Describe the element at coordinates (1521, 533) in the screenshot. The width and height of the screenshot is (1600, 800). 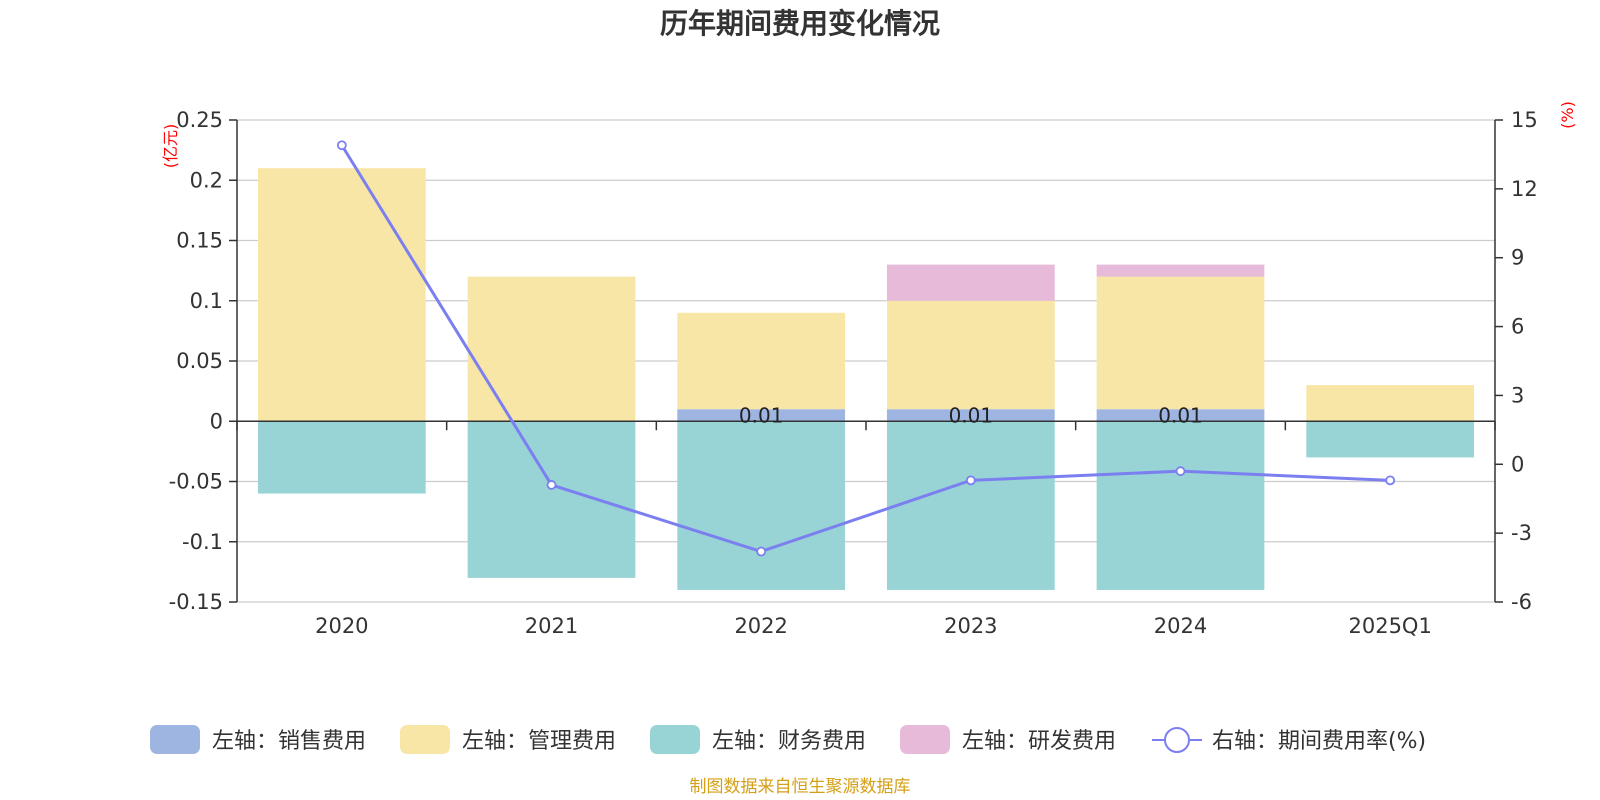
I see `right-tick-label: -3` at that location.